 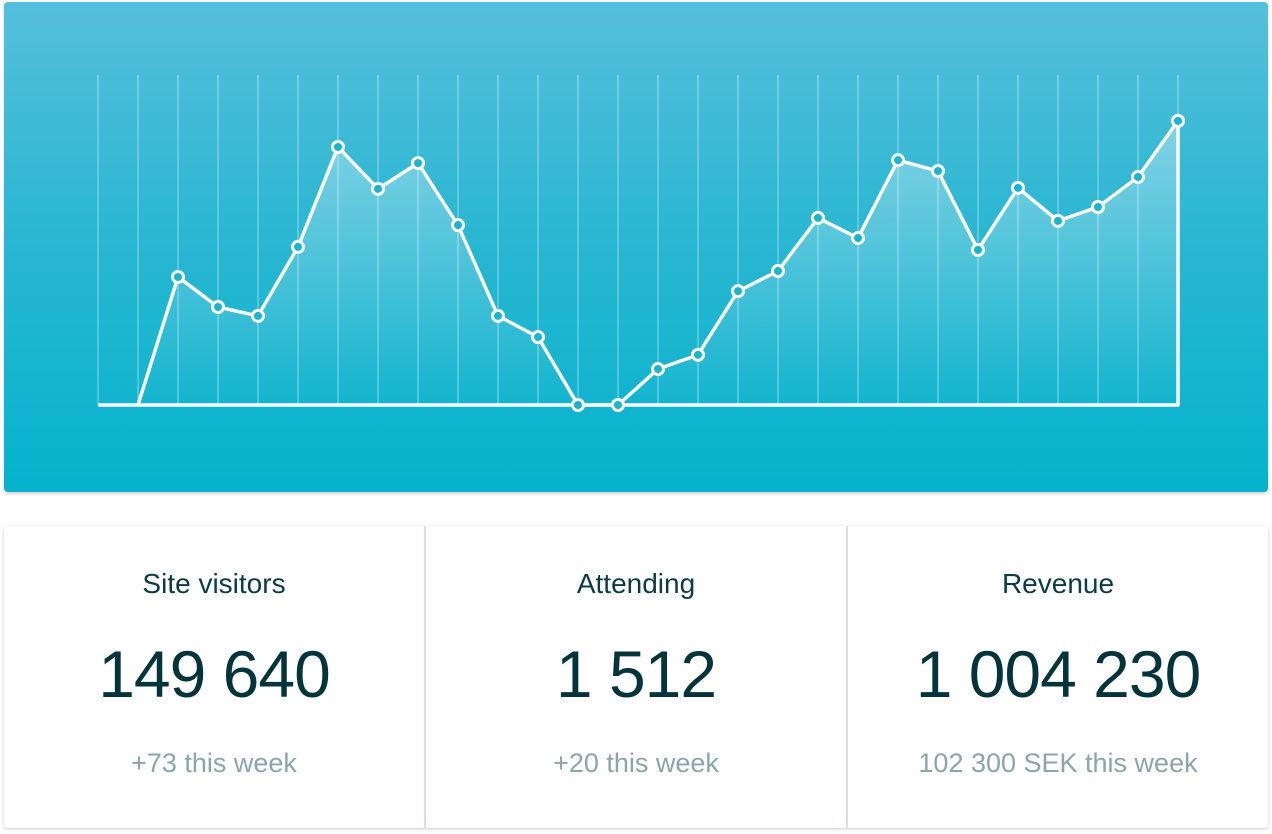 I want to click on stat-label: Attending, so click(x=636, y=583).